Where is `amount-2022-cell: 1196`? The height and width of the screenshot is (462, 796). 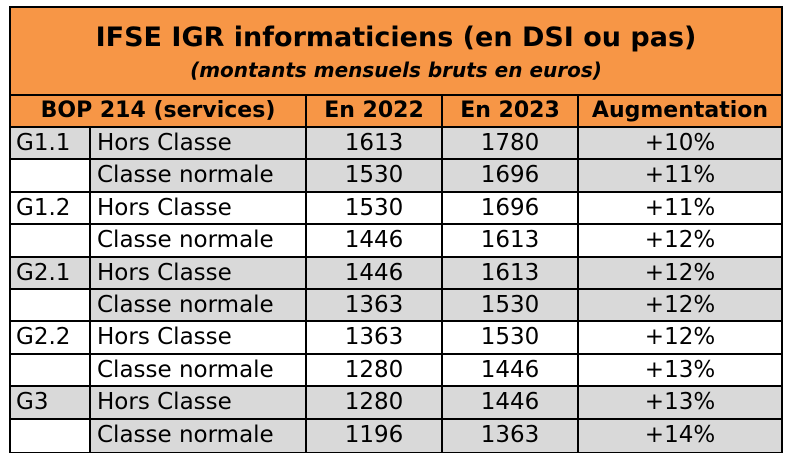 amount-2022-cell: 1196 is located at coordinates (375, 435).